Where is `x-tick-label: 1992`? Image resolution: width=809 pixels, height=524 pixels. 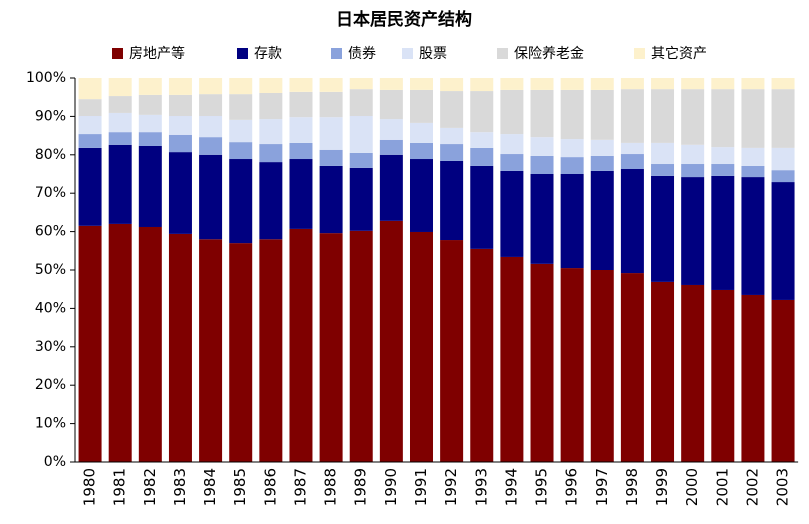 x-tick-label: 1992 is located at coordinates (451, 487).